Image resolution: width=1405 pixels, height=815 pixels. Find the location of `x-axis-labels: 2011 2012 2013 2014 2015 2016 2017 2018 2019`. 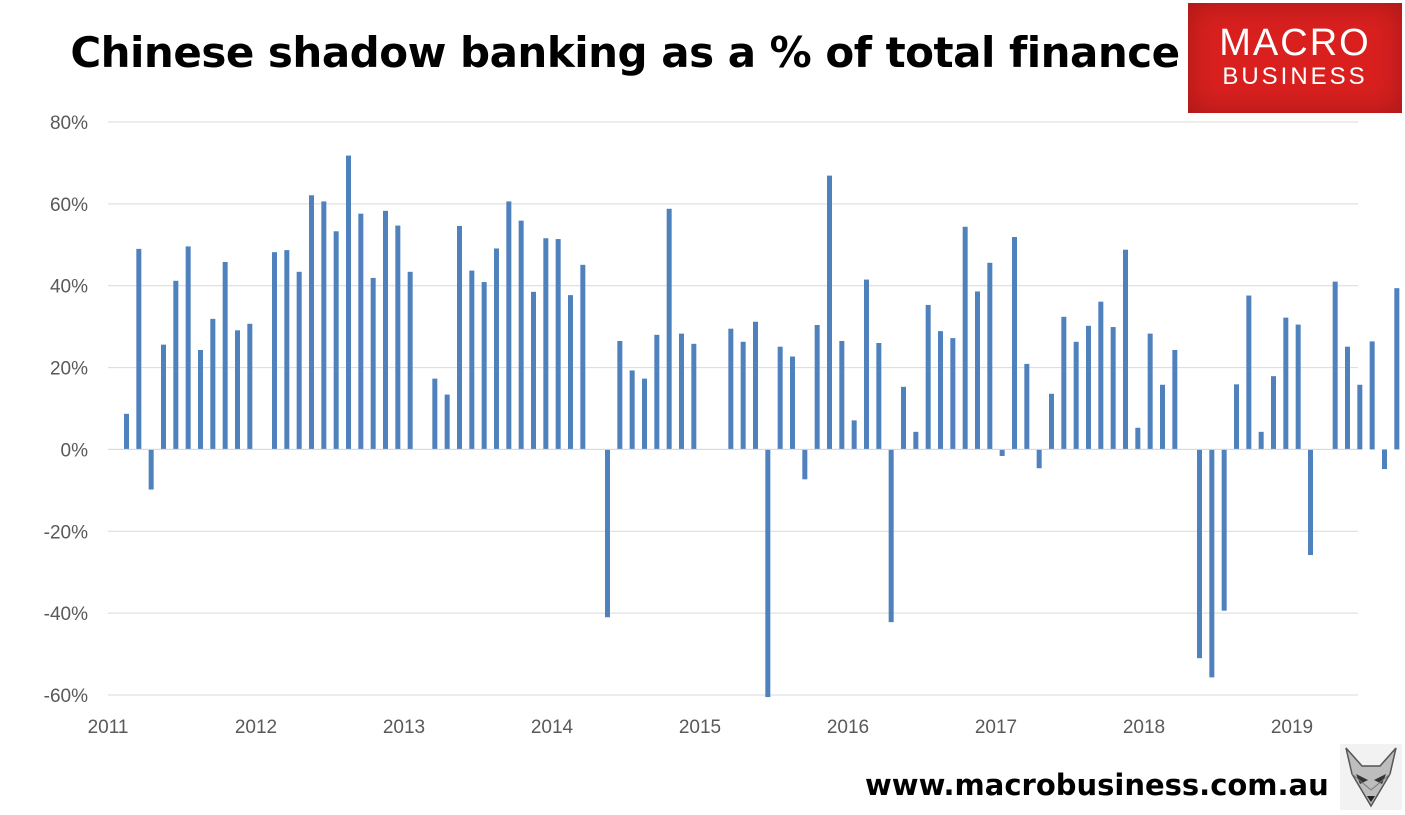

x-axis-labels: 2011 2012 2013 2014 2015 2016 2017 2018 2019 is located at coordinates (701, 727).